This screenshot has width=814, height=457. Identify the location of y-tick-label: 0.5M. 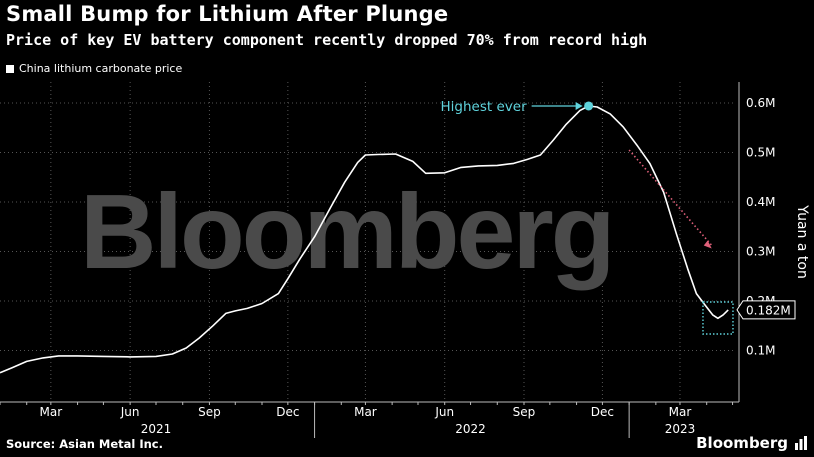
(760, 153).